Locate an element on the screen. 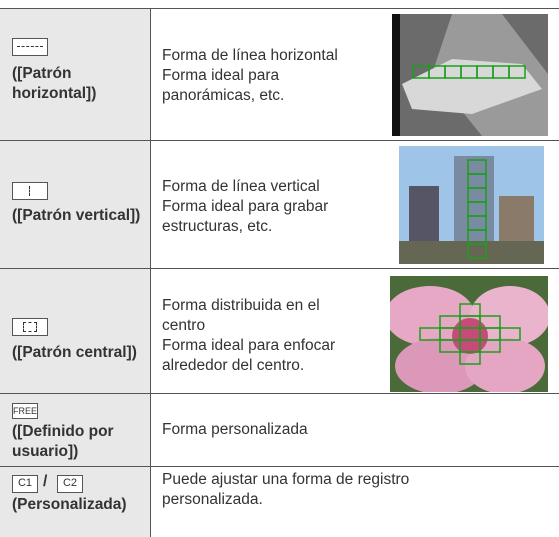 The height and width of the screenshot is (537, 559). description: estructuras, etc. is located at coordinates (217, 226).